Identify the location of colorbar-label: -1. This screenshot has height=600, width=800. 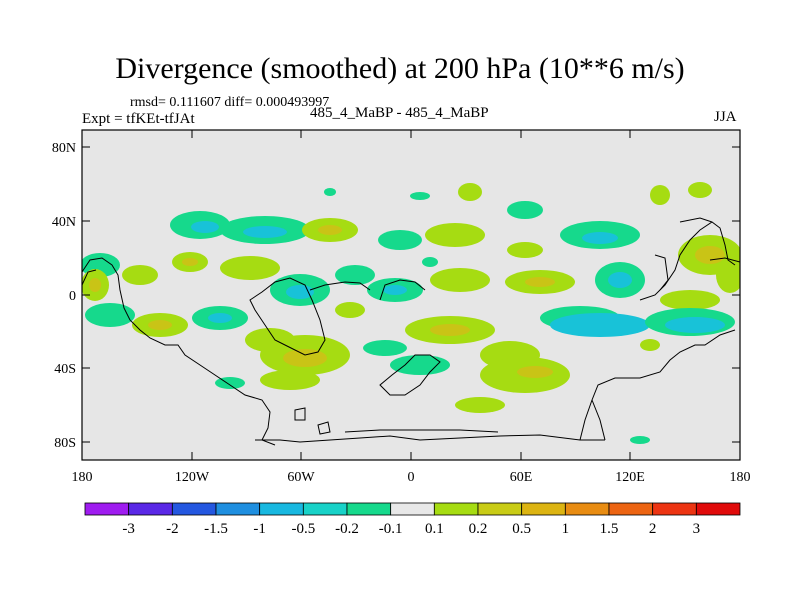
(259, 529).